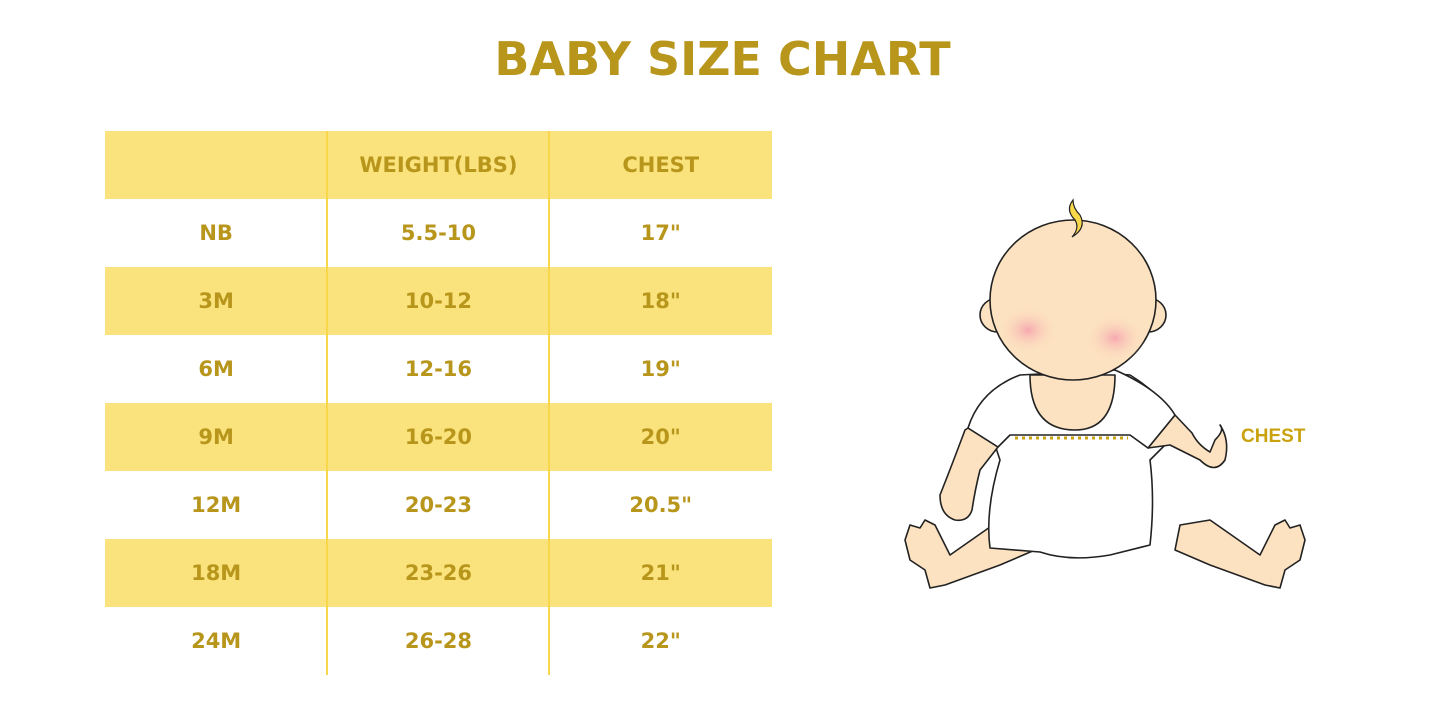 This screenshot has height=723, width=1445. What do you see at coordinates (660, 369) in the screenshot?
I see `cell-chest: 19"` at bounding box center [660, 369].